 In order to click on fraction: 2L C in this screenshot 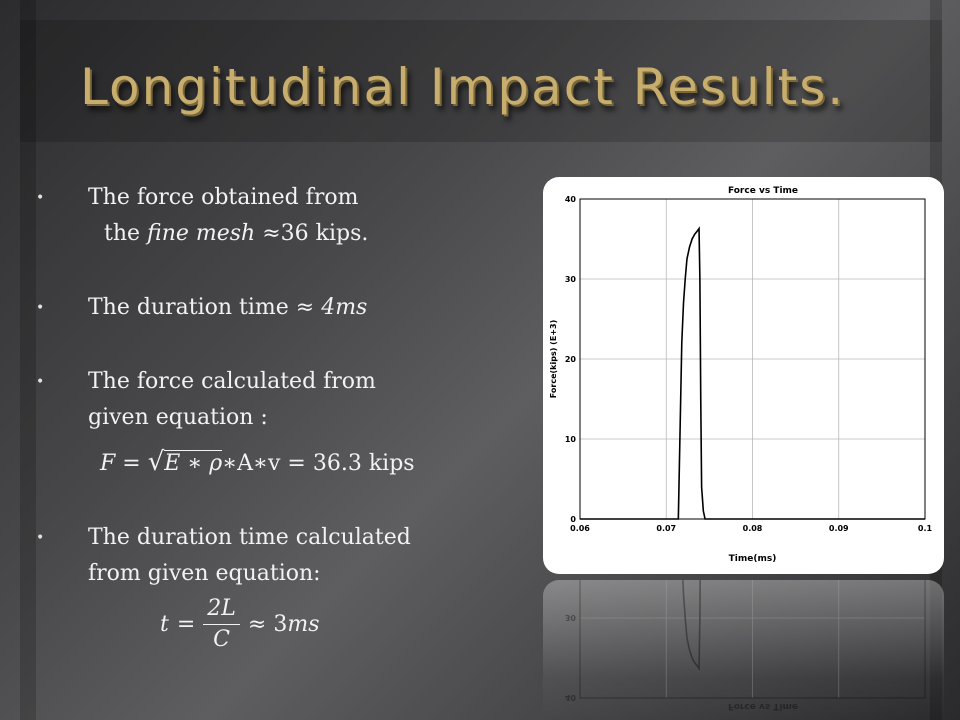, I will do `click(221, 624)`.